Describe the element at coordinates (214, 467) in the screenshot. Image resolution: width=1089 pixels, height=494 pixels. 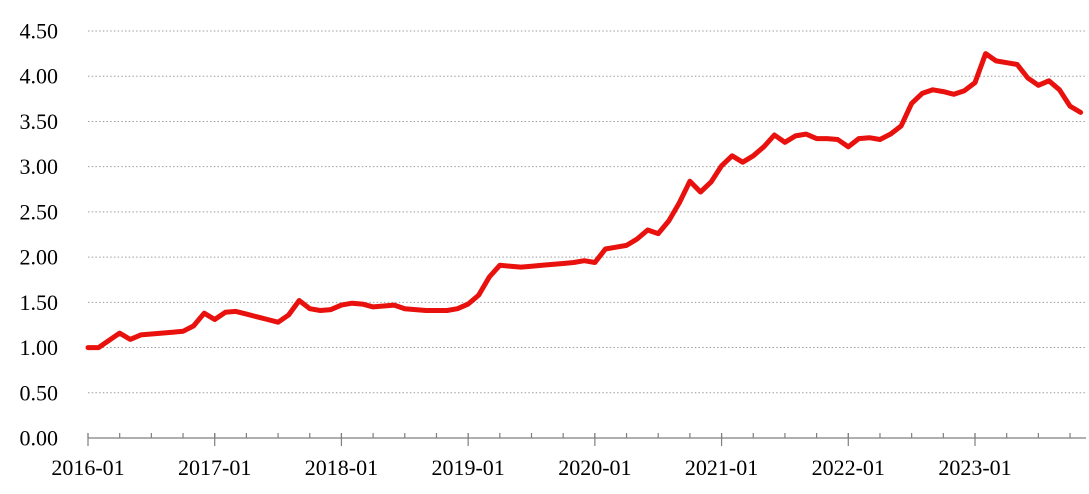
I see `x-tick-label: 2017-01` at that location.